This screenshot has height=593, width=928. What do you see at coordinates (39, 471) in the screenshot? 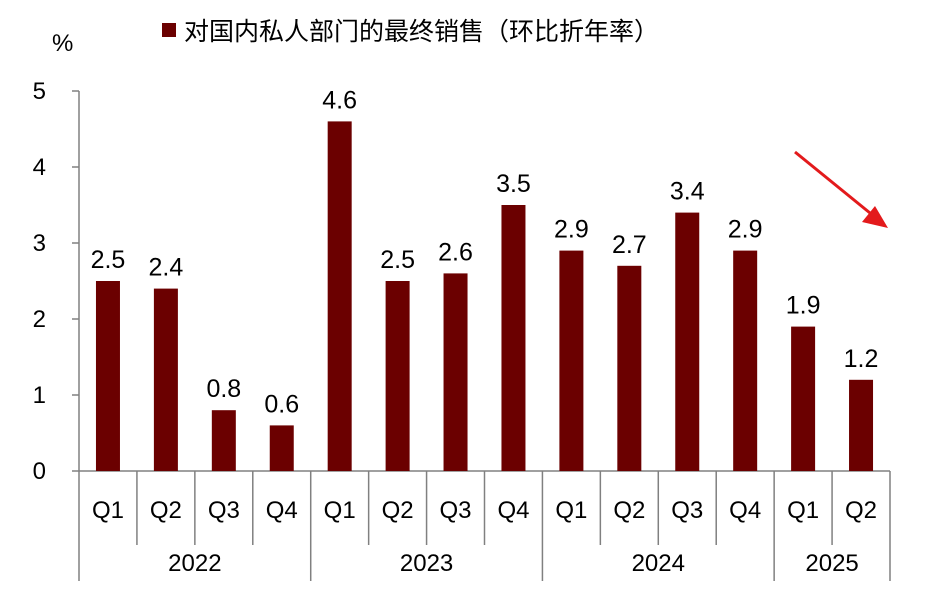
I see `y-tick-label: 0` at bounding box center [39, 471].